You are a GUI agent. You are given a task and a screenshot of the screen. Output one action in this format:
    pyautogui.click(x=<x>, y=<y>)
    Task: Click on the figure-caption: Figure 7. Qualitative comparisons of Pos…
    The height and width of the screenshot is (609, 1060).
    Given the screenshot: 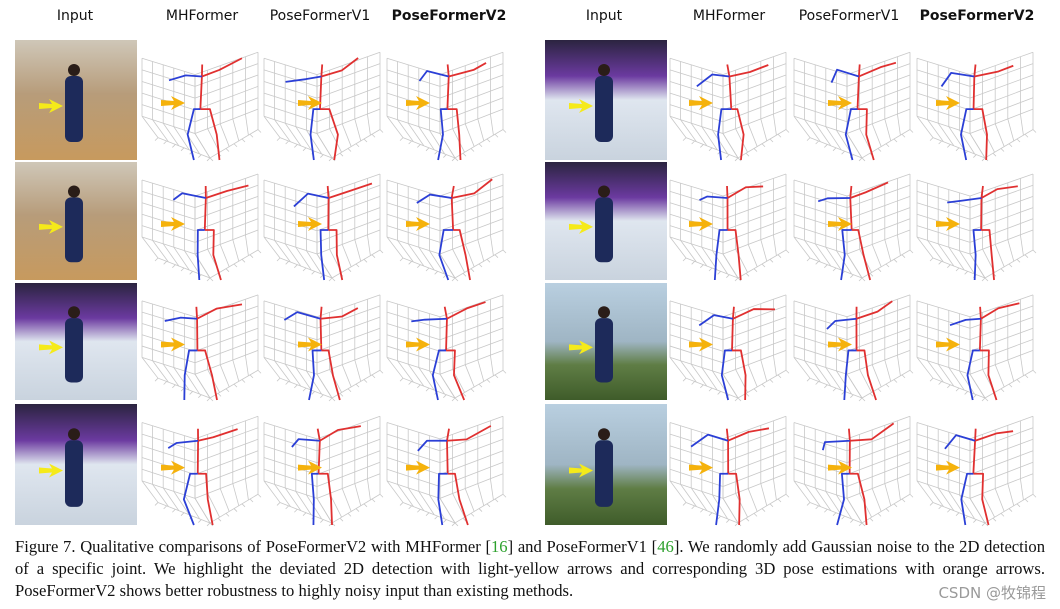 What is the action you would take?
    pyautogui.click(x=530, y=569)
    